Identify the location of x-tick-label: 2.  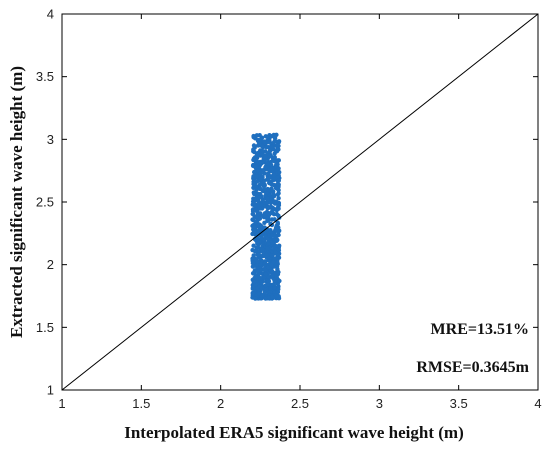
(220, 403).